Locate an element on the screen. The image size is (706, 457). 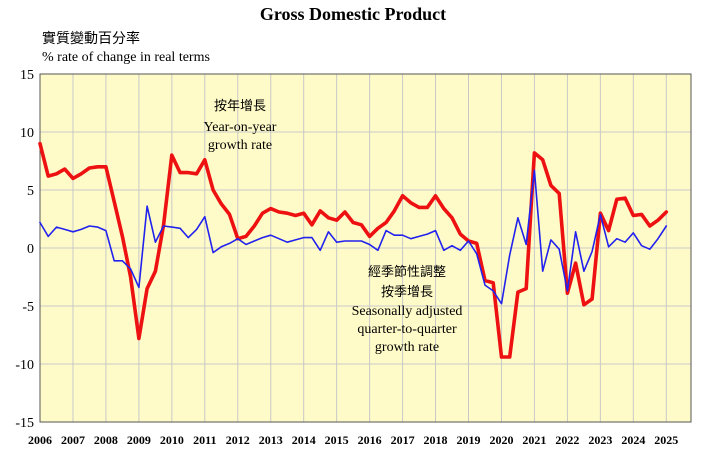
x-tick-label: 2013 is located at coordinates (271, 440).